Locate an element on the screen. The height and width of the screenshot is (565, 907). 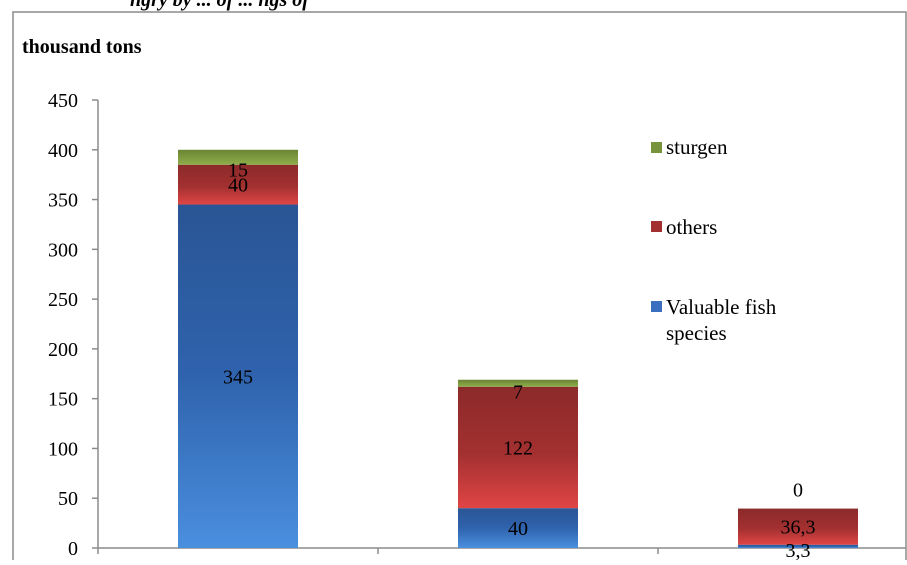
y-tick-label: 300 is located at coordinates (63, 250).